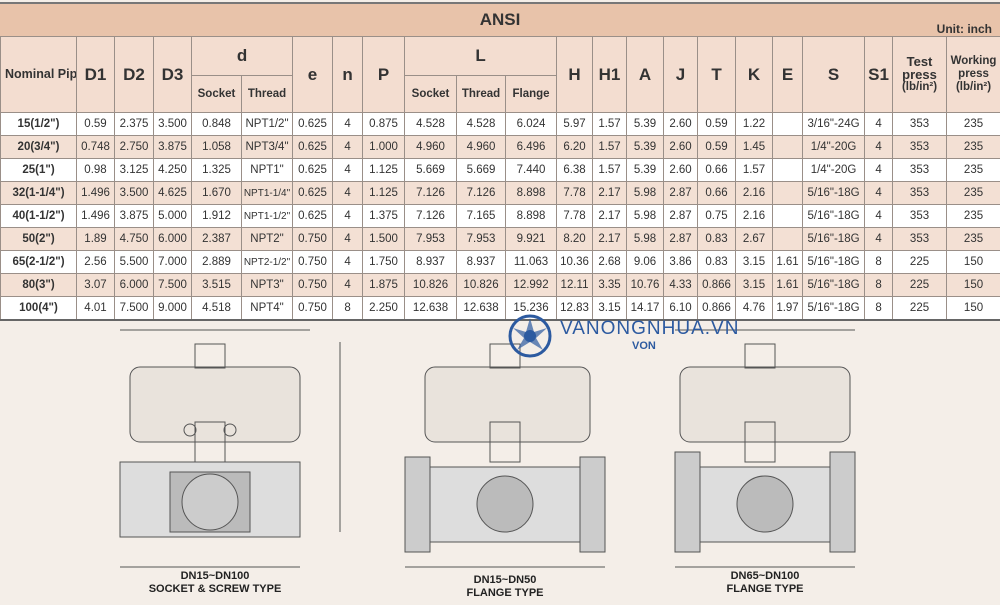 The image size is (1000, 605). What do you see at coordinates (765, 589) in the screenshot?
I see `caption-type: FLANGE TYPE` at bounding box center [765, 589].